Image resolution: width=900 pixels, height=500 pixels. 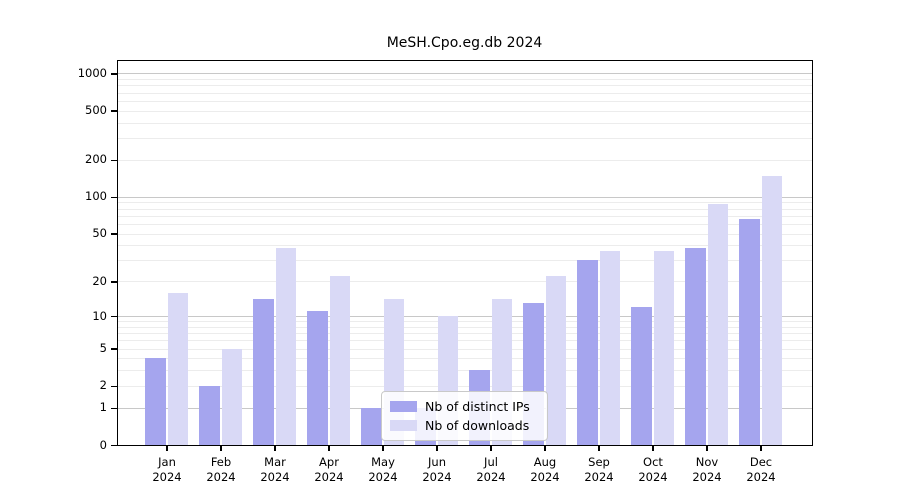 What do you see at coordinates (96, 196) in the screenshot?
I see `y-tick-label: 100` at bounding box center [96, 196].